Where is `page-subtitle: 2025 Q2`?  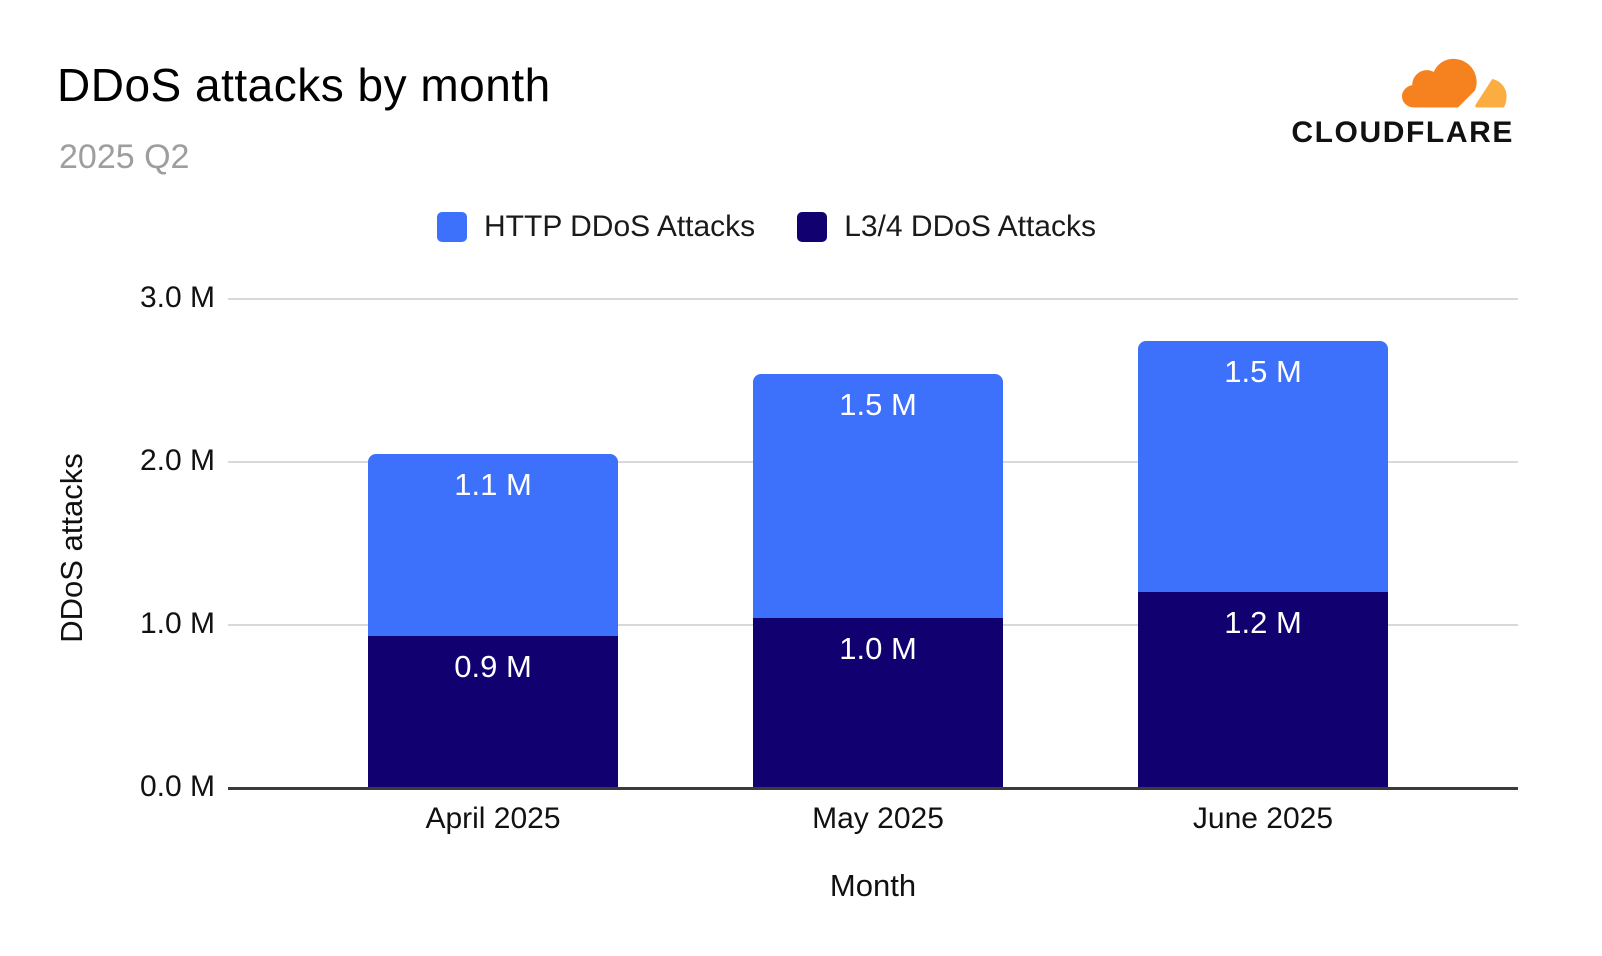
page-subtitle: 2025 Q2 is located at coordinates (124, 157).